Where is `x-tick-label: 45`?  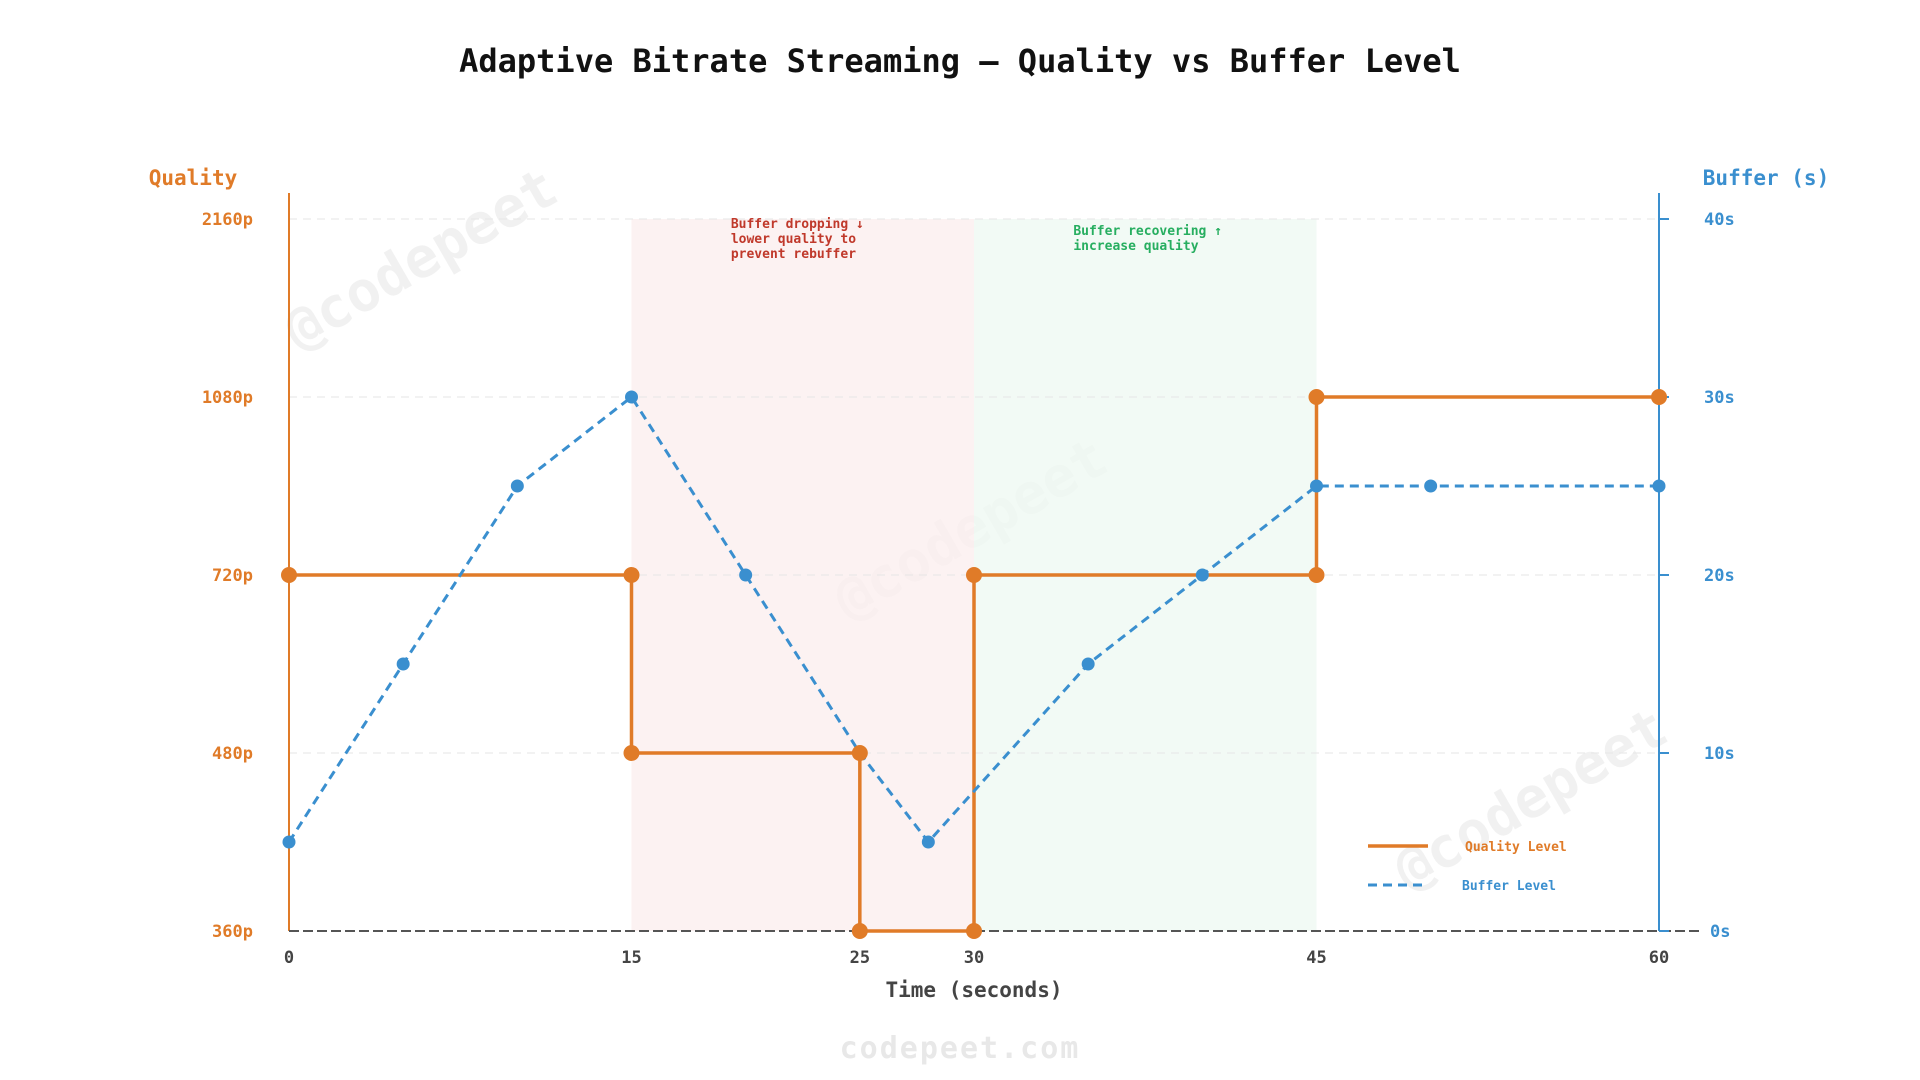
x-tick-label: 45 is located at coordinates (1316, 958).